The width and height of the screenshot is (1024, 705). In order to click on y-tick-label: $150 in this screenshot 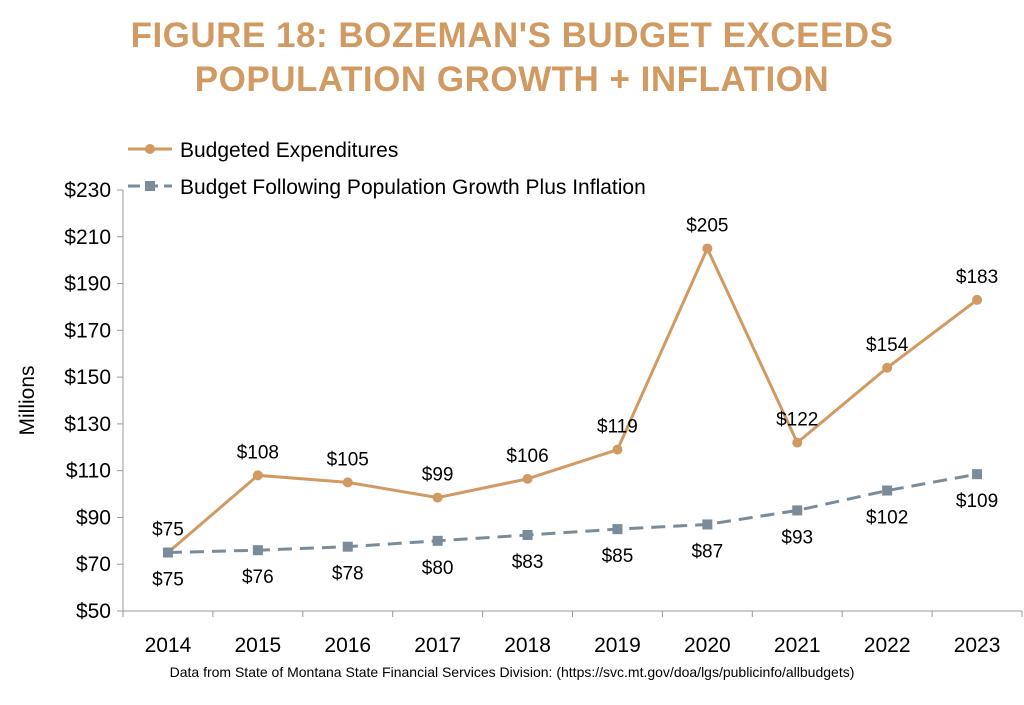, I will do `click(87, 377)`.